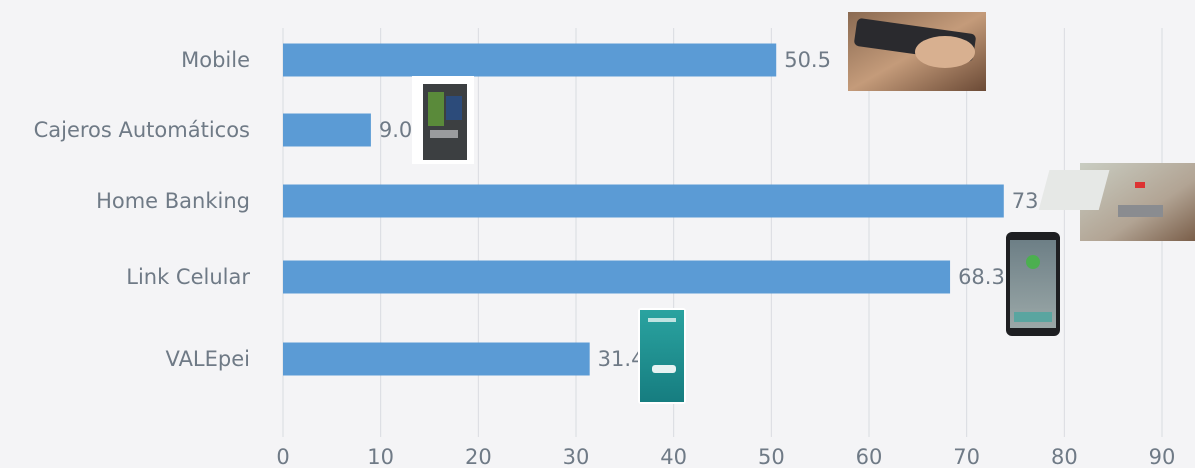  What do you see at coordinates (380, 456) in the screenshot?
I see `x-tick-label: 10` at bounding box center [380, 456].